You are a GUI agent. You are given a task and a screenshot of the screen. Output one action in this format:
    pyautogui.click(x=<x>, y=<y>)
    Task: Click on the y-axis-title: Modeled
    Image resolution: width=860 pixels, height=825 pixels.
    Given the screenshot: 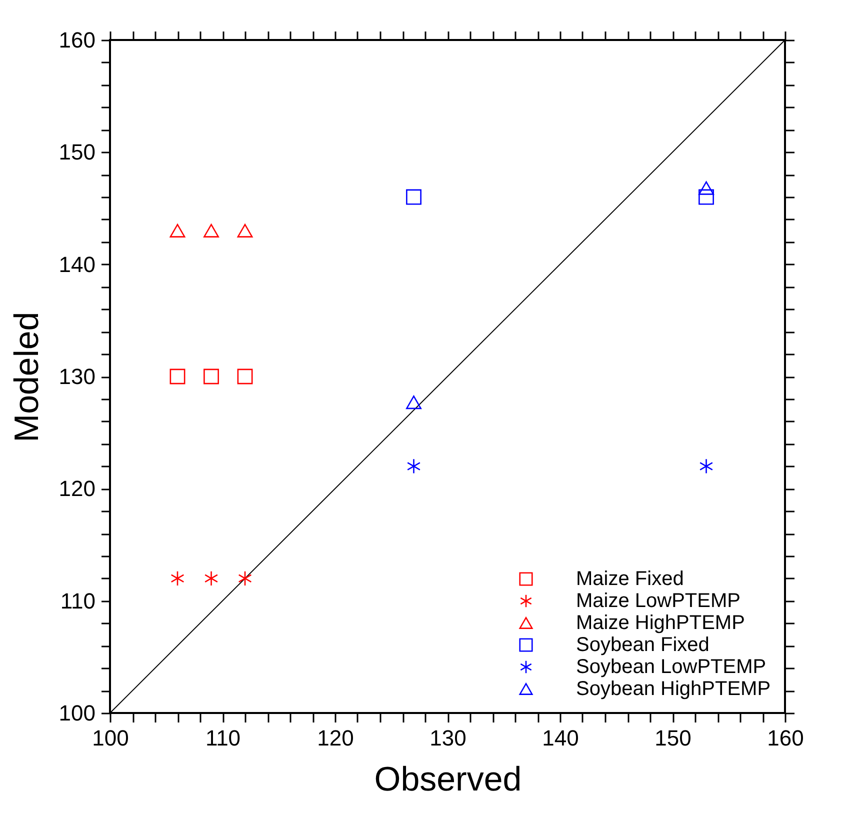 What is the action you would take?
    pyautogui.click(x=27, y=377)
    